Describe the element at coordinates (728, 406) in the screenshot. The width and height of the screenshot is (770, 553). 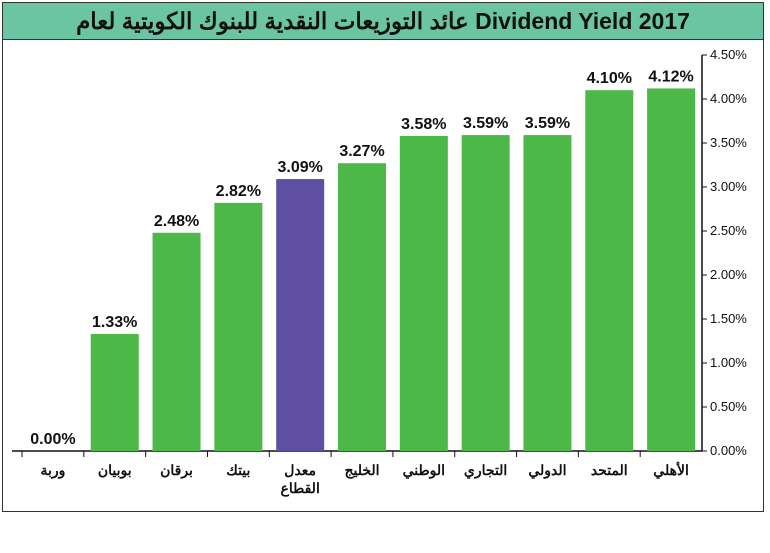
I see `y-tick-label: 0.50%` at that location.